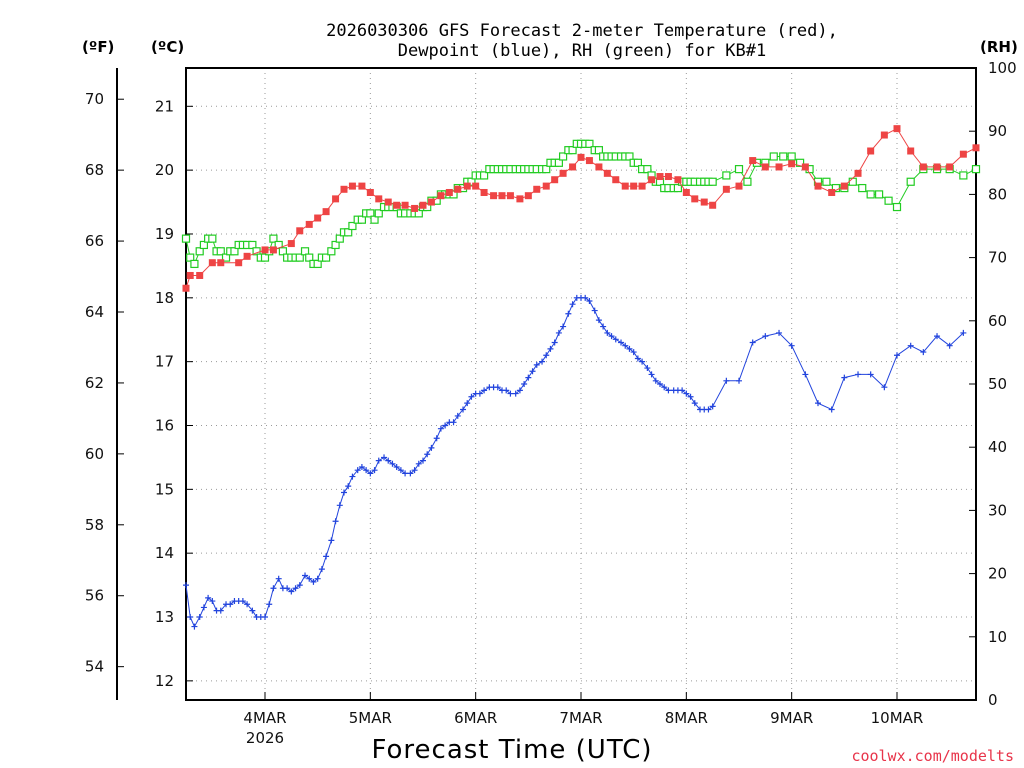 The width and height of the screenshot is (1024, 768). I want to click on credit-link: coolwx.com/modelts, so click(932, 756).